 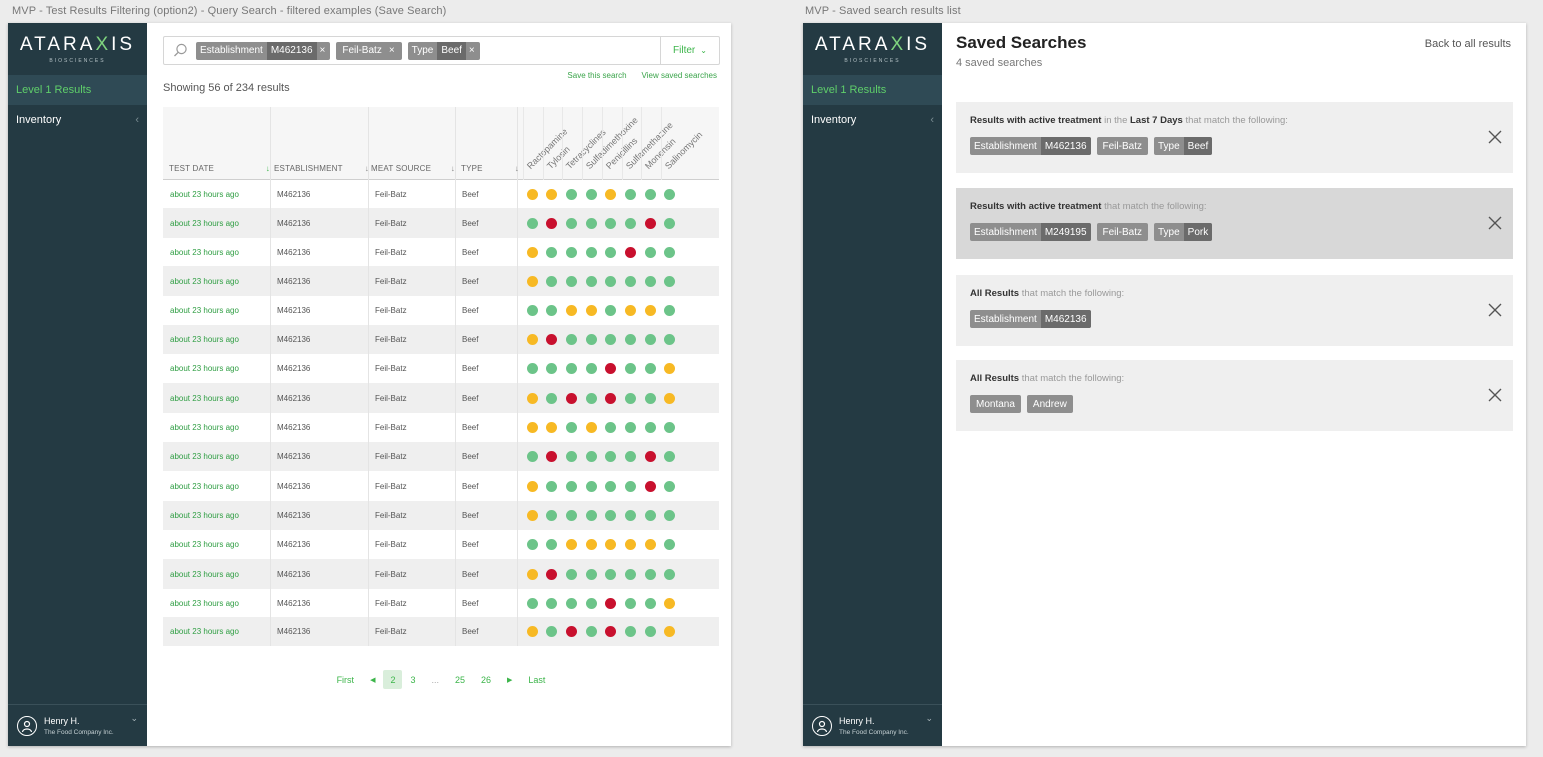 What do you see at coordinates (537, 679) in the screenshot?
I see `pager-last: Last` at bounding box center [537, 679].